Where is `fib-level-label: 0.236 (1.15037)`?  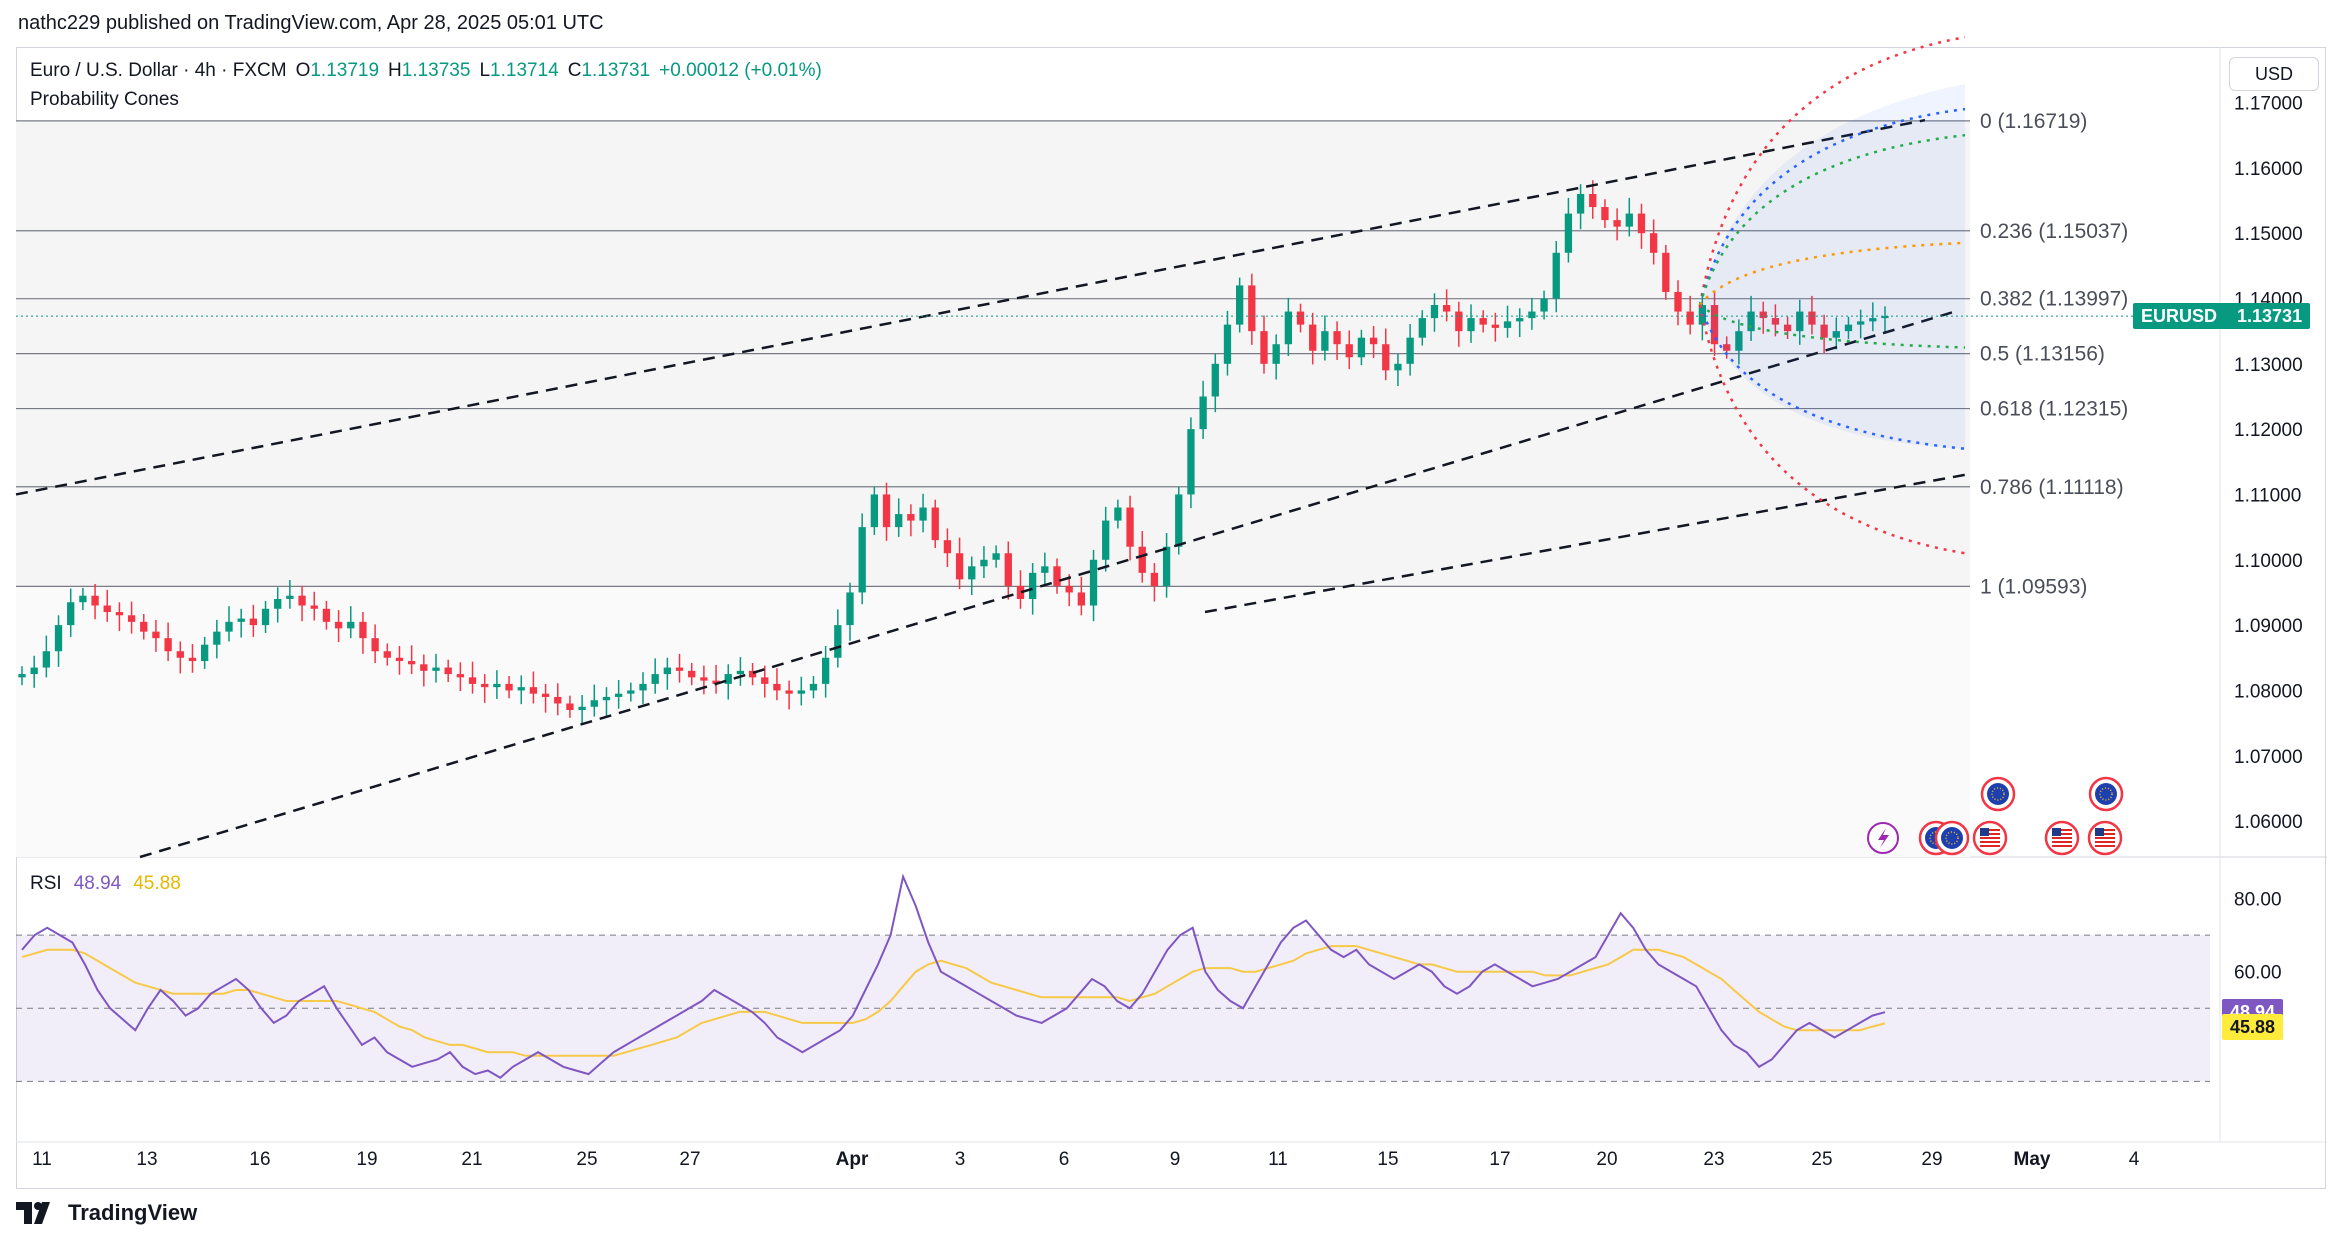 fib-level-label: 0.236 (1.15037) is located at coordinates (2054, 231).